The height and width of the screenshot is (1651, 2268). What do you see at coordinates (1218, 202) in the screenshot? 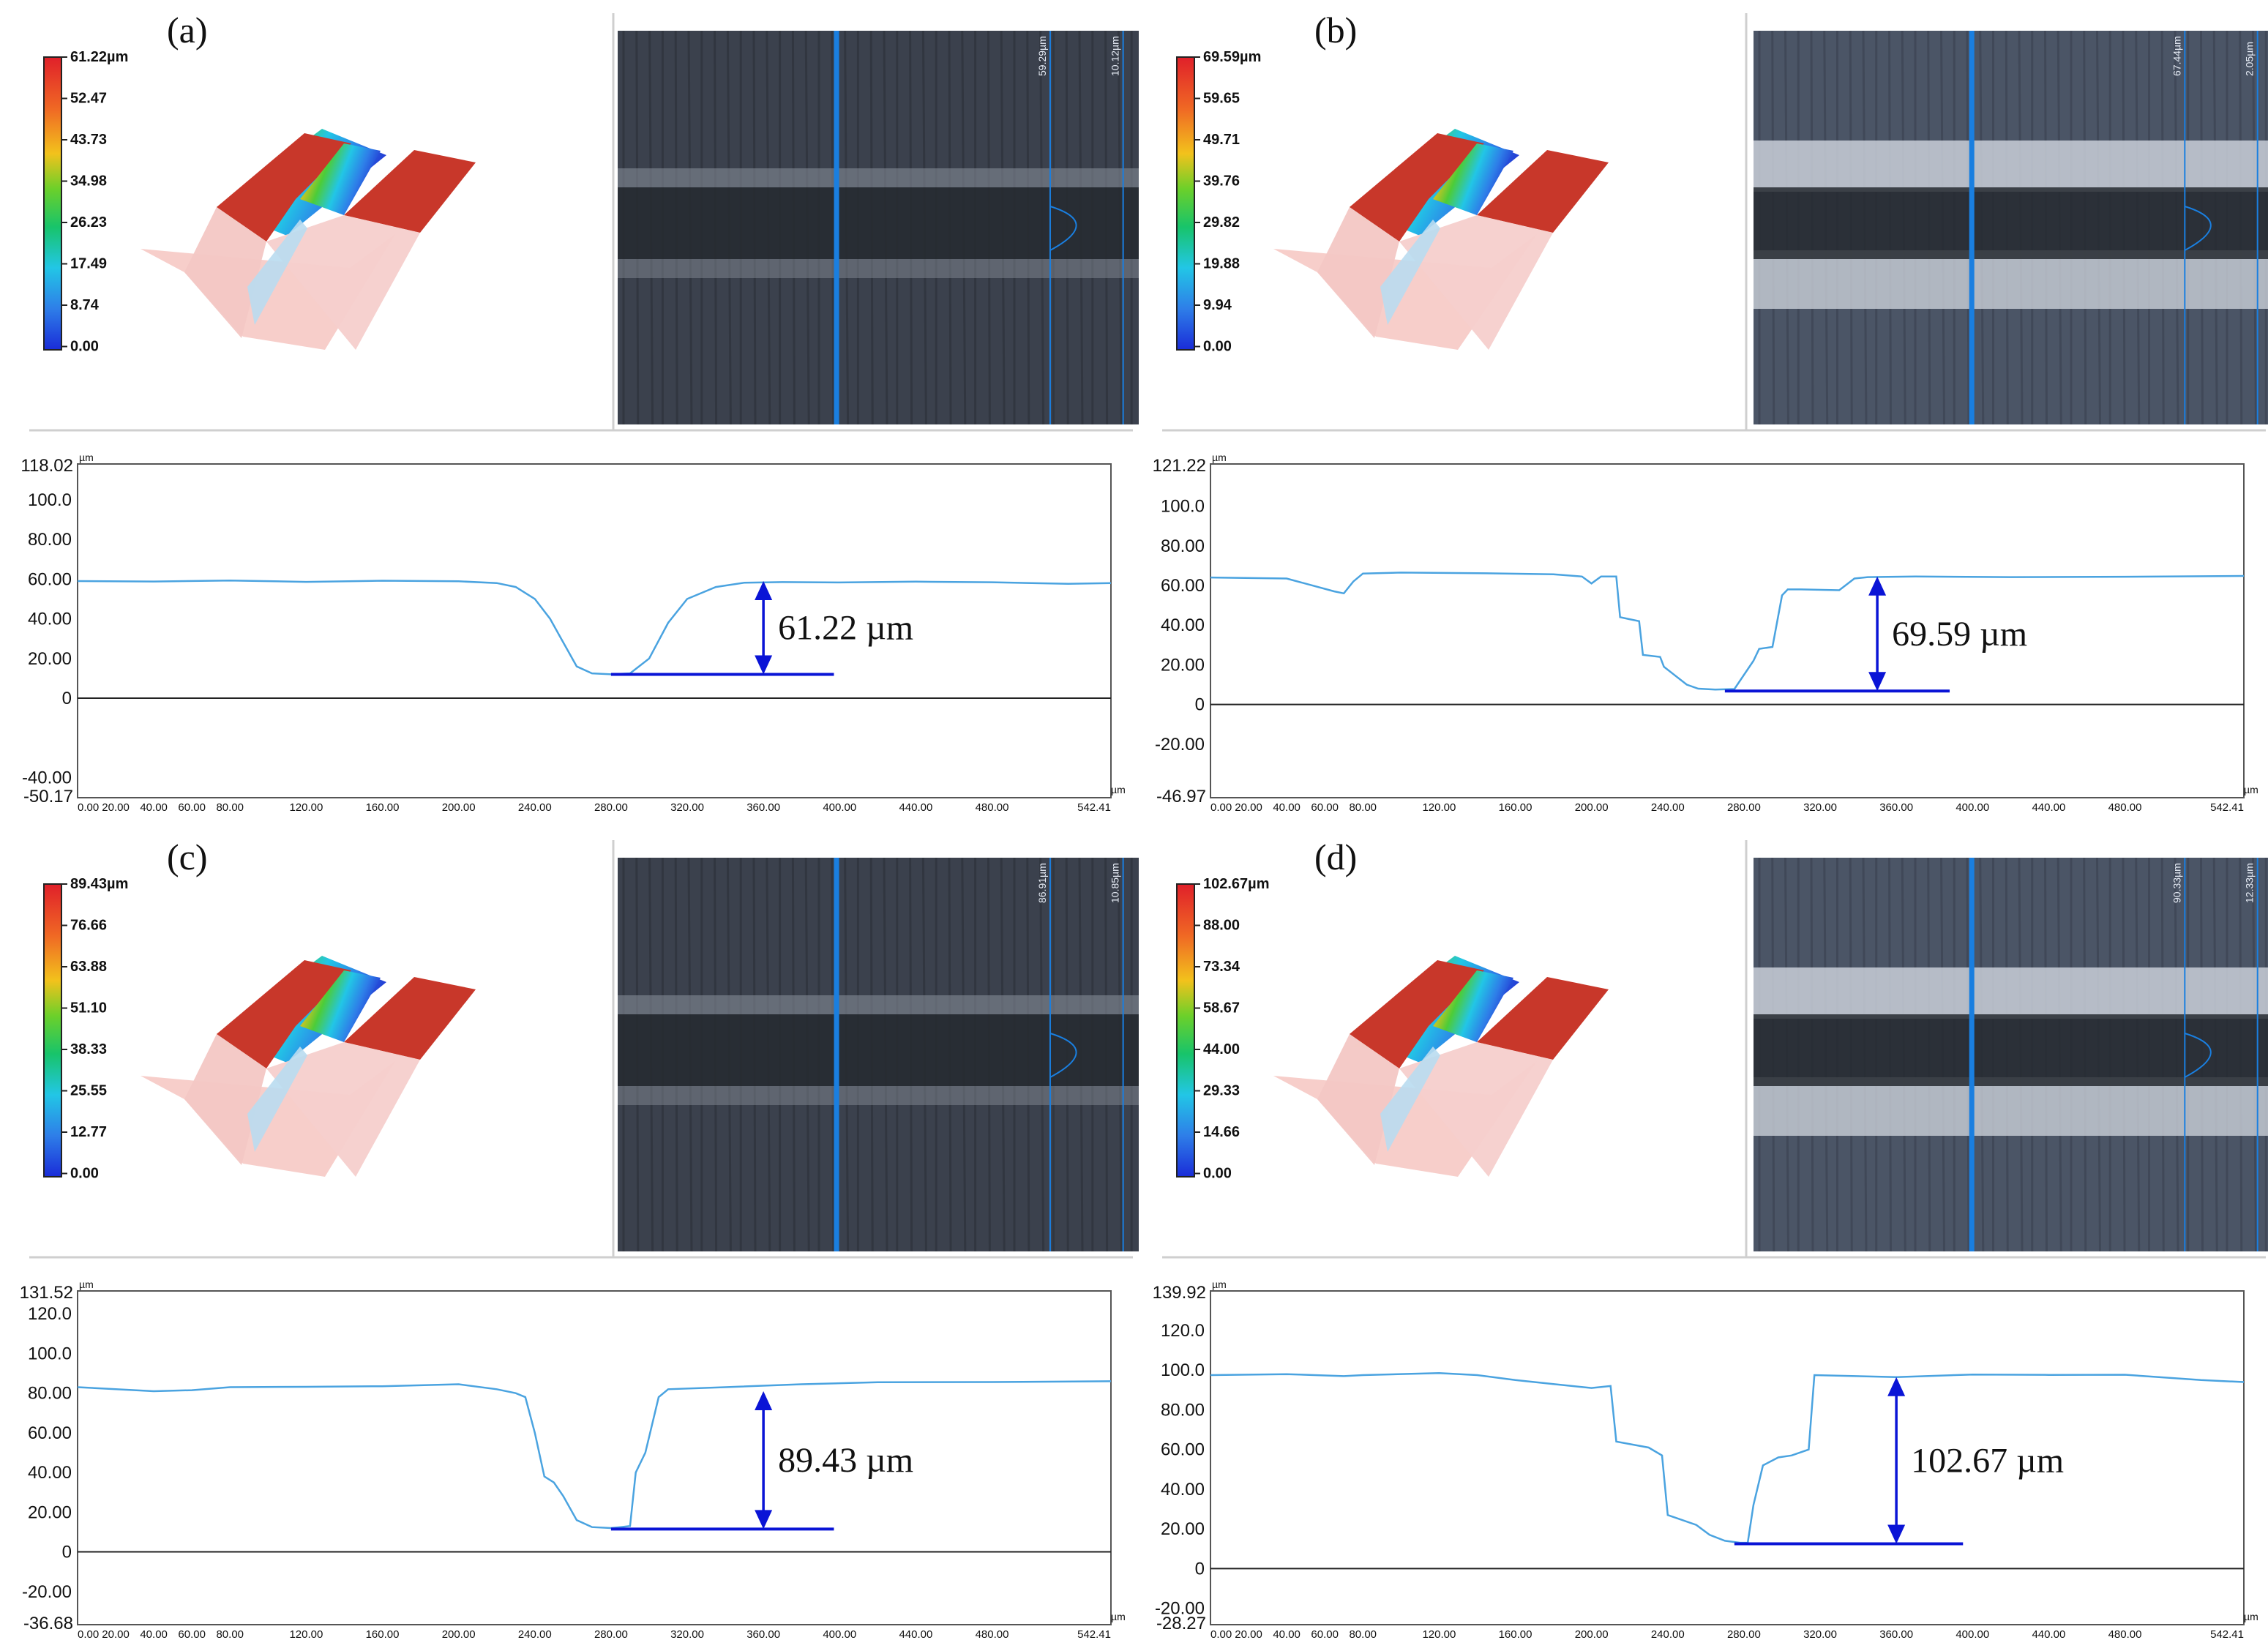
I see `height-colorbar: 69.59µm 59.65 49.71 39.76 29.82 19.88 9.94 0.00` at bounding box center [1218, 202].